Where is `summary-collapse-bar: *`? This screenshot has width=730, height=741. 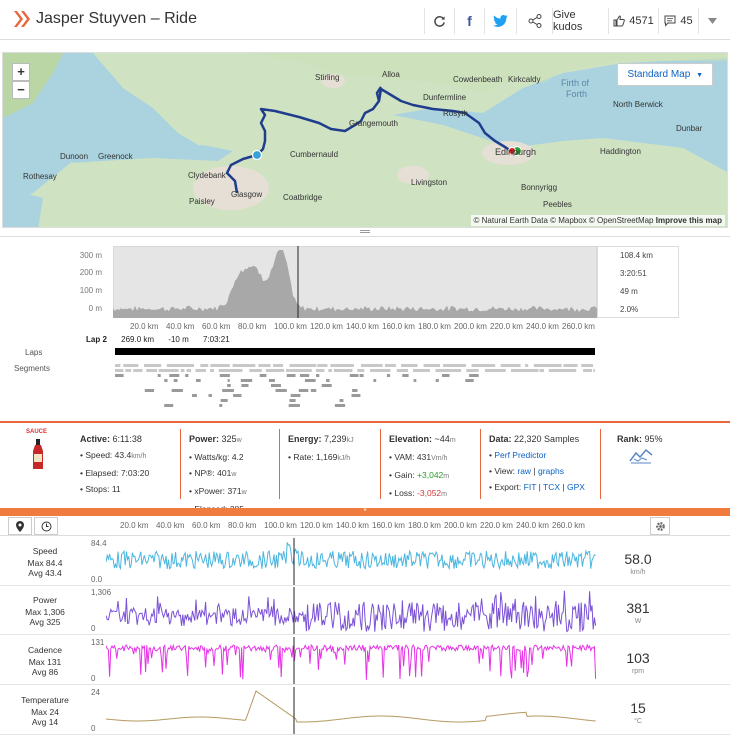
summary-collapse-bar: * is located at coordinates (365, 512).